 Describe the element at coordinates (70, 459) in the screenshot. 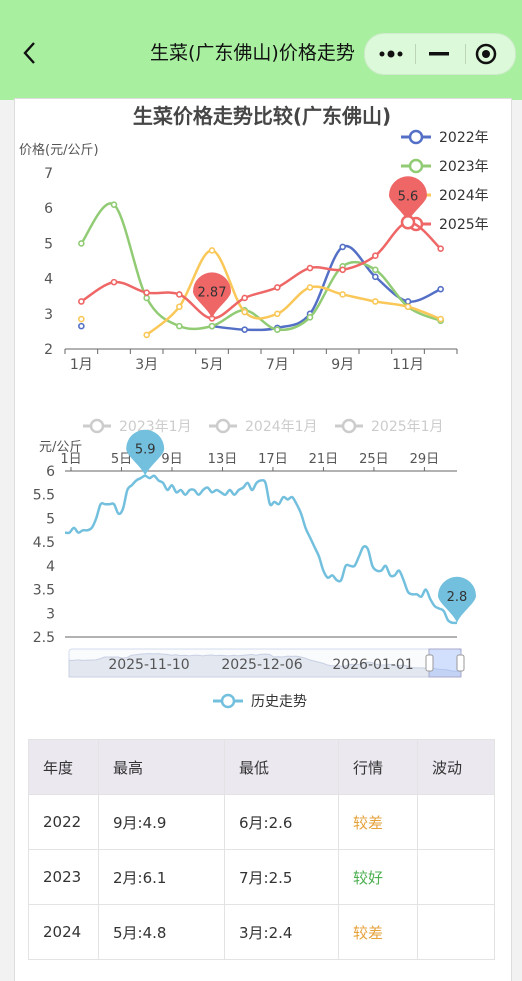

I see `top-tick-label: 1日` at that location.